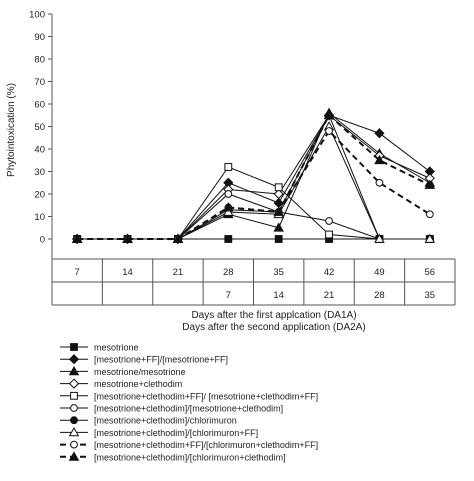  I want to click on y-ticks: 0 10 20 30 40 50 60 70 80 90 100, so click(40, 128).